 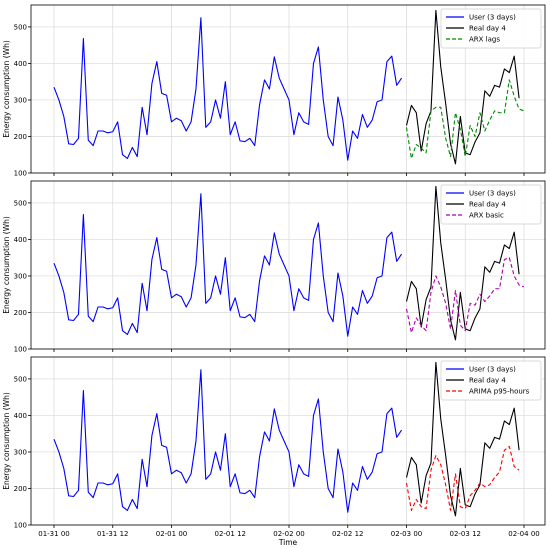 I want to click on x-tick-label: 01-31 12, so click(x=112, y=534).